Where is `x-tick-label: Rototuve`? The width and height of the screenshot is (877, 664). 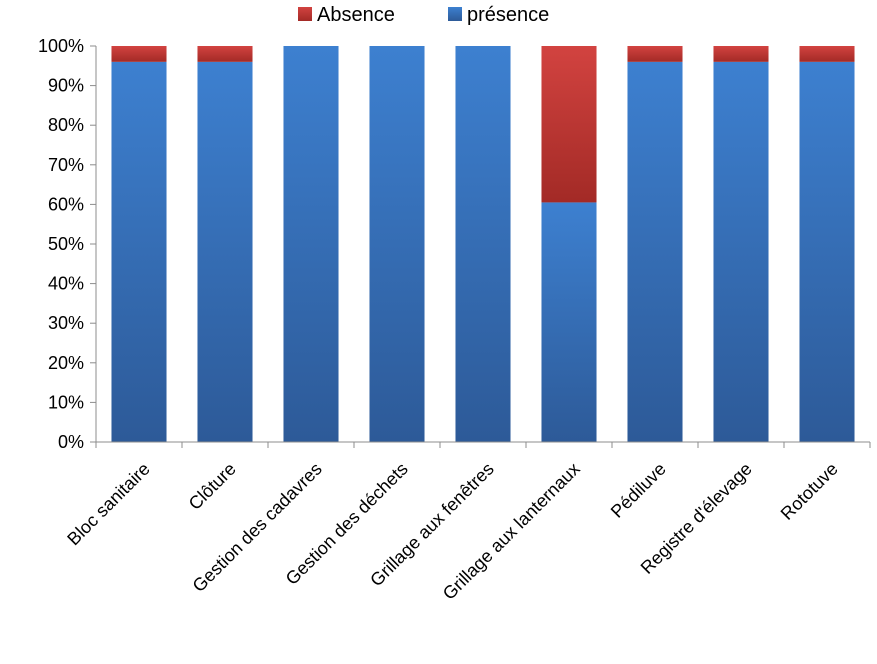
x-tick-label: Rototuve is located at coordinates (809, 491).